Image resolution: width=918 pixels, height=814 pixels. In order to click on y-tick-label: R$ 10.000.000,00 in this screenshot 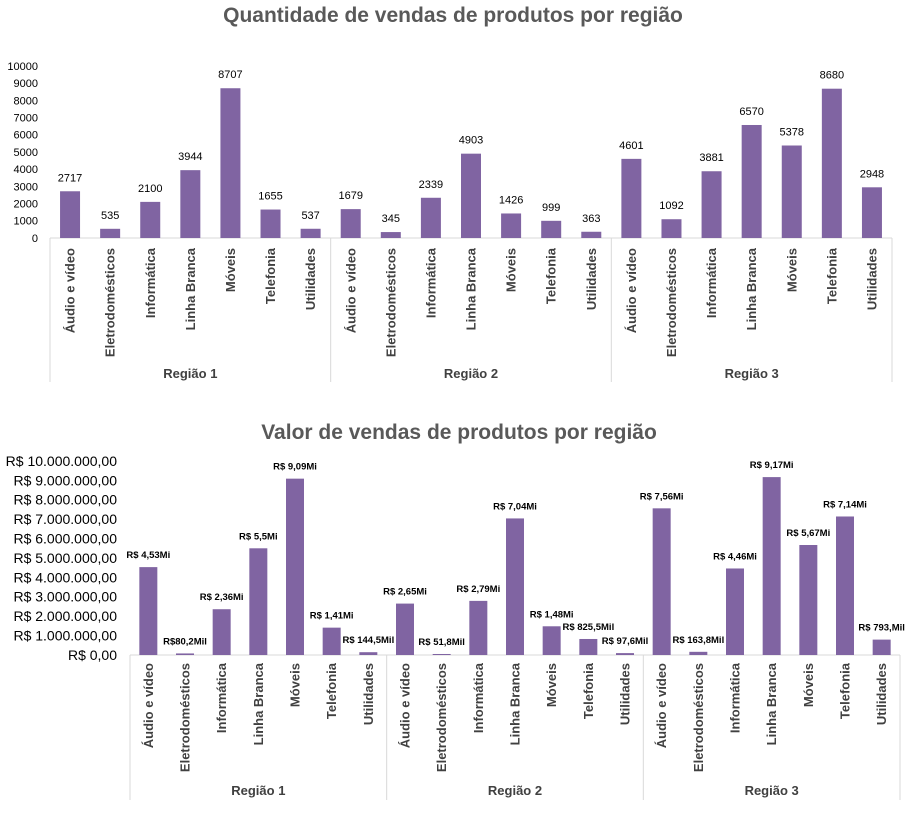, I will do `click(62, 461)`.